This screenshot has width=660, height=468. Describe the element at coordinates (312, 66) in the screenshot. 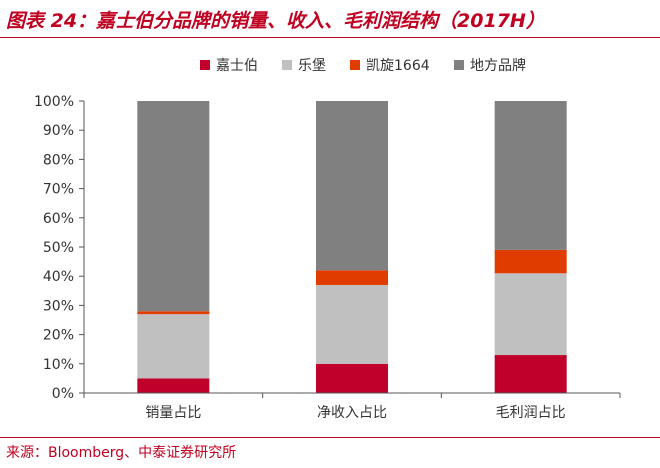

I see `legend-label: 乐堡` at that location.